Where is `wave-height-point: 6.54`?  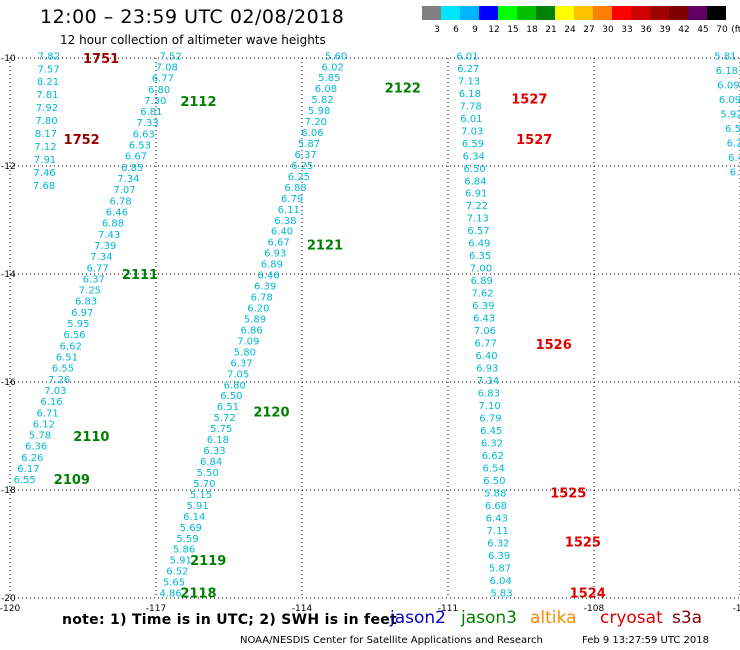
wave-height-point: 6.54 is located at coordinates (493, 469).